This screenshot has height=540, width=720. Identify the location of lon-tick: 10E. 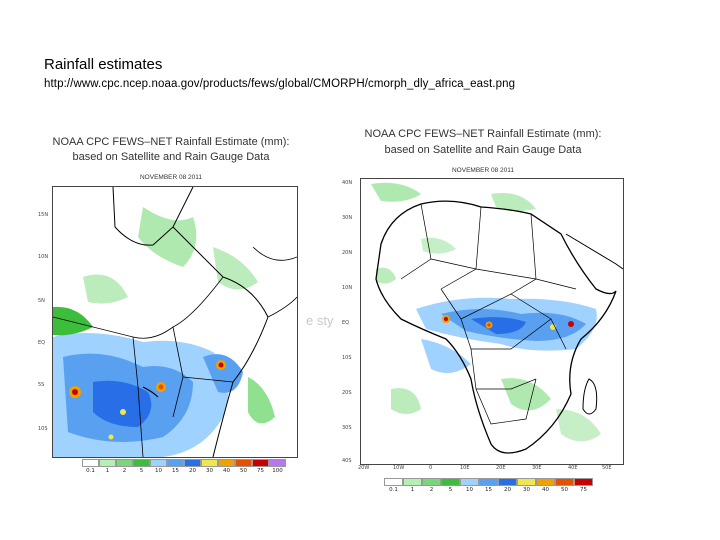
(465, 468).